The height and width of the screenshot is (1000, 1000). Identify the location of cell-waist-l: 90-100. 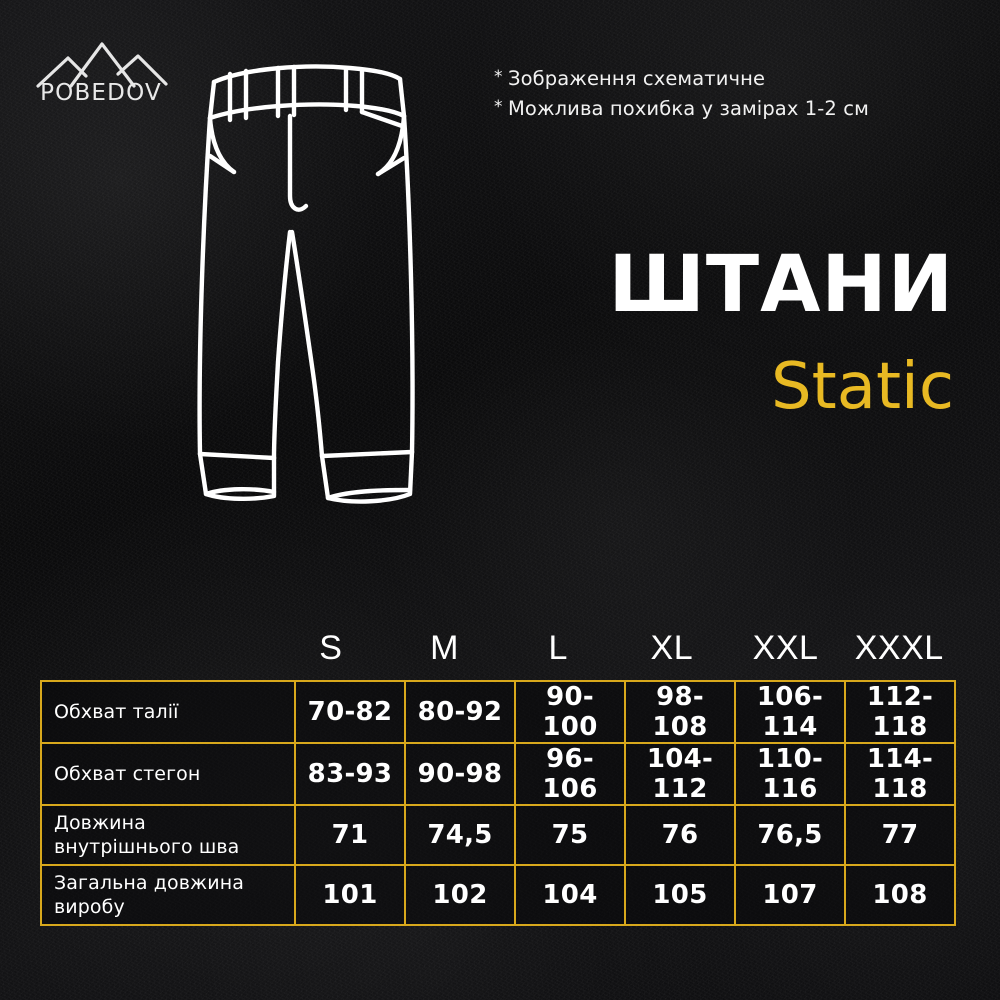
(570, 712).